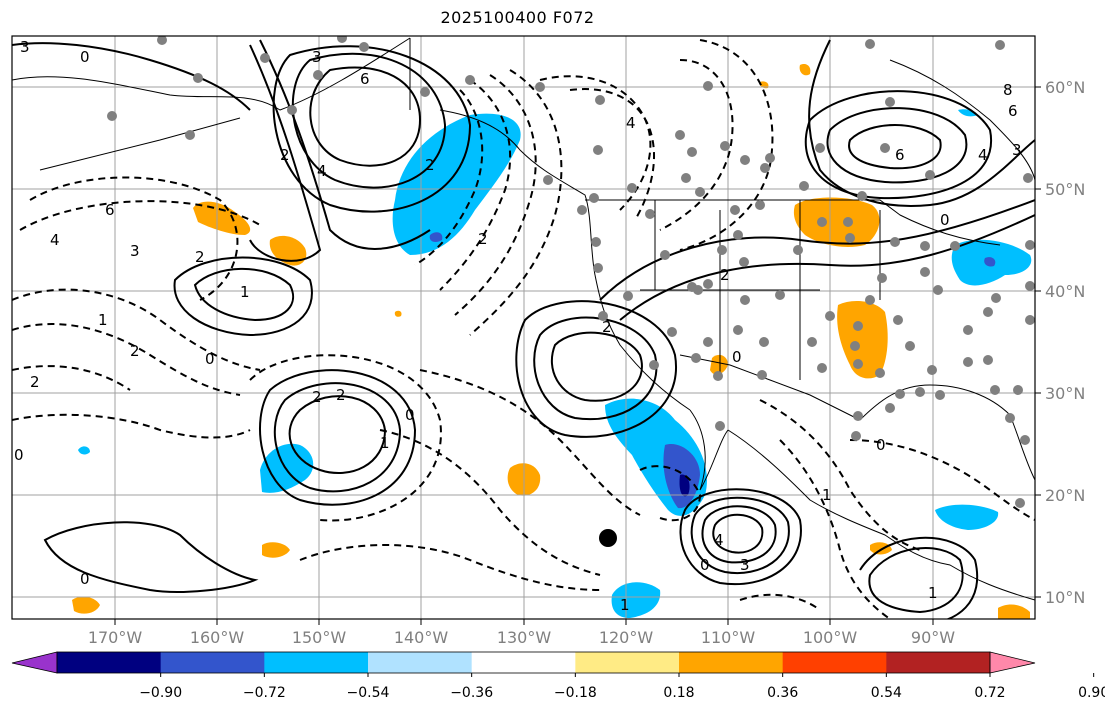 The height and width of the screenshot is (712, 1105). What do you see at coordinates (962, 120) in the screenshot?
I see `coast-hudson` at bounding box center [962, 120].